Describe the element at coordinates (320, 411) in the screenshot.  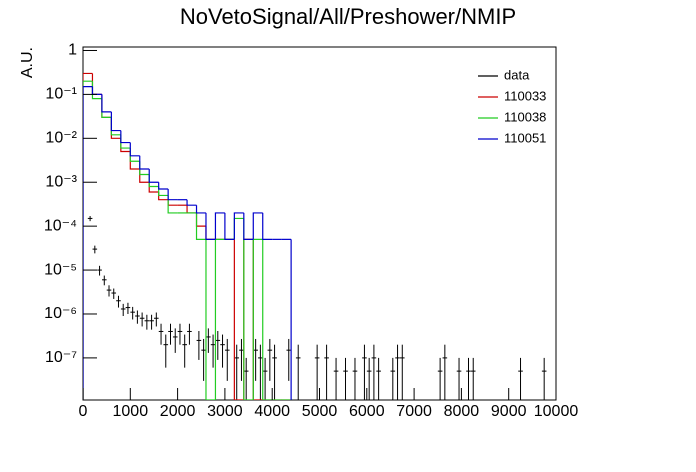
I see `x-tick-label: 5000` at that location.